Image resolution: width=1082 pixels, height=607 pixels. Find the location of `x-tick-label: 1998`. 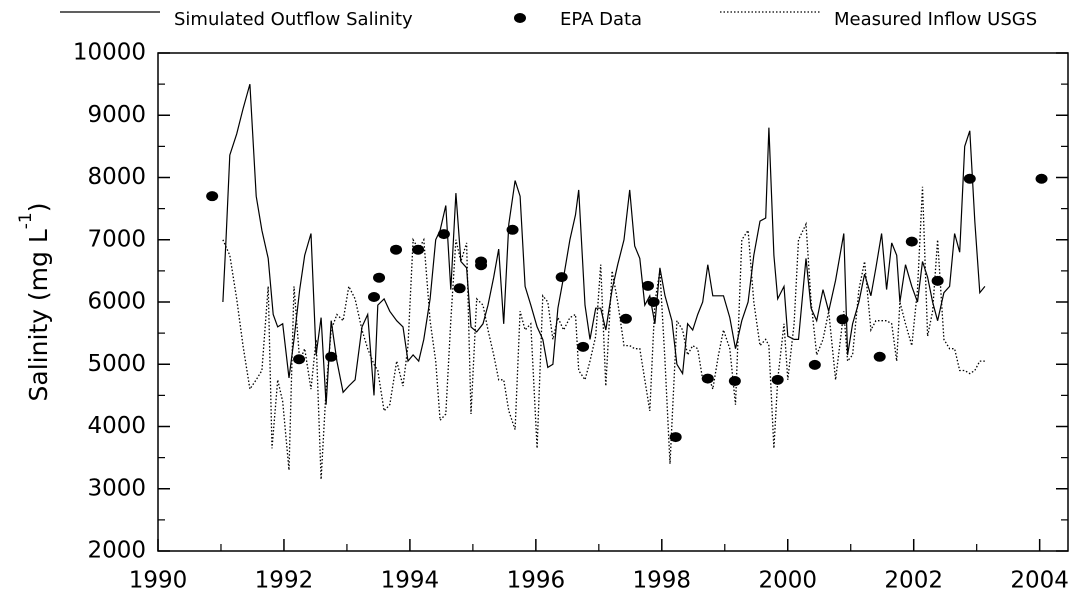

x-tick-label: 1998 is located at coordinates (662, 581).